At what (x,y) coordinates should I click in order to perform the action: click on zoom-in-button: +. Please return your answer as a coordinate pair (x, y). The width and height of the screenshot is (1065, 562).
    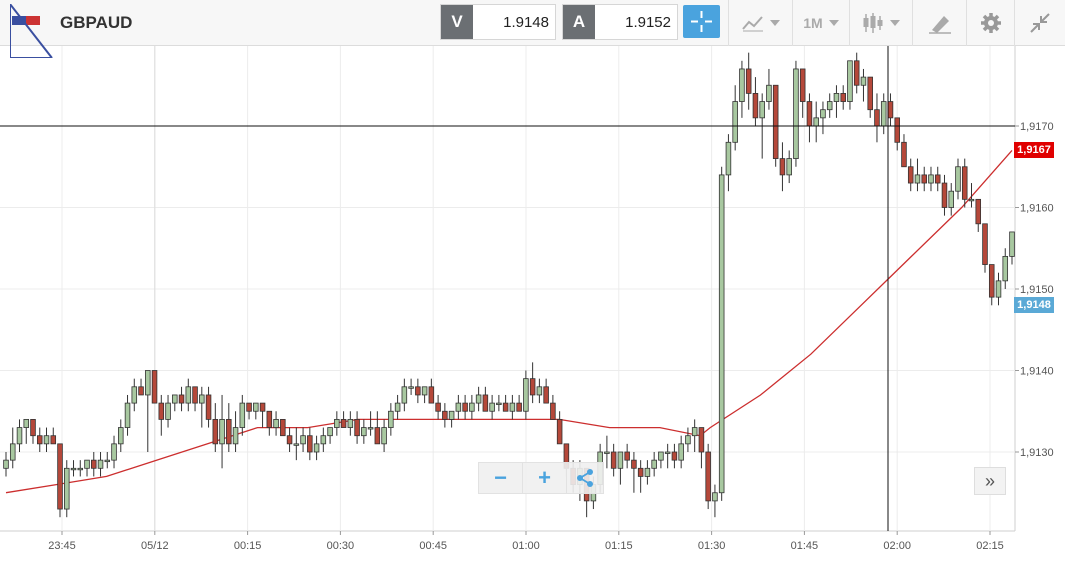
    Looking at the image, I should click on (545, 478).